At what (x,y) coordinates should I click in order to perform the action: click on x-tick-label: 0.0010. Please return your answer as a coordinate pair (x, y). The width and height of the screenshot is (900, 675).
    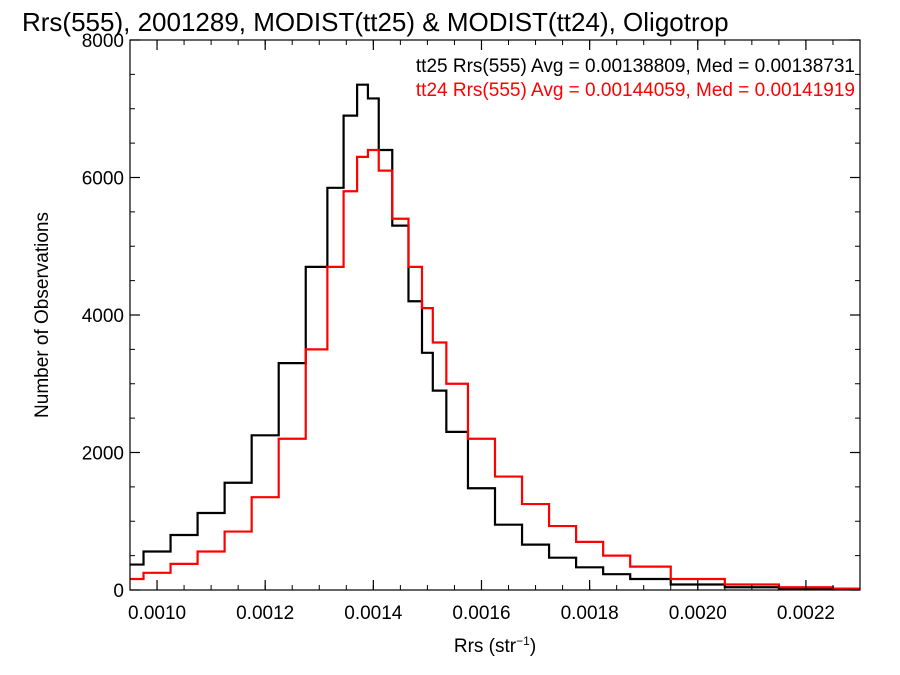
    Looking at the image, I should click on (157, 613).